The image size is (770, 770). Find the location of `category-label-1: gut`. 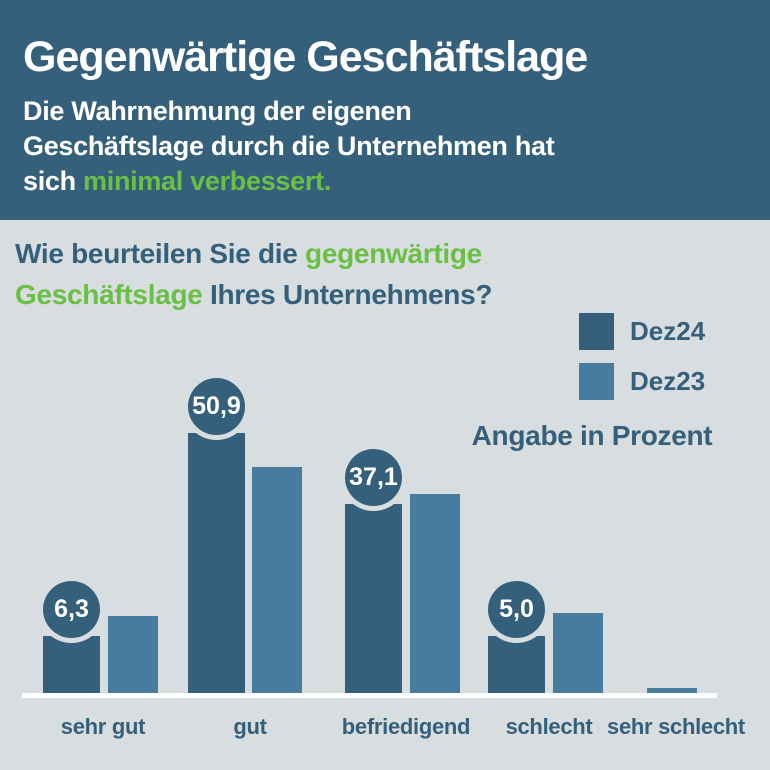

category-label-1: gut is located at coordinates (250, 726).